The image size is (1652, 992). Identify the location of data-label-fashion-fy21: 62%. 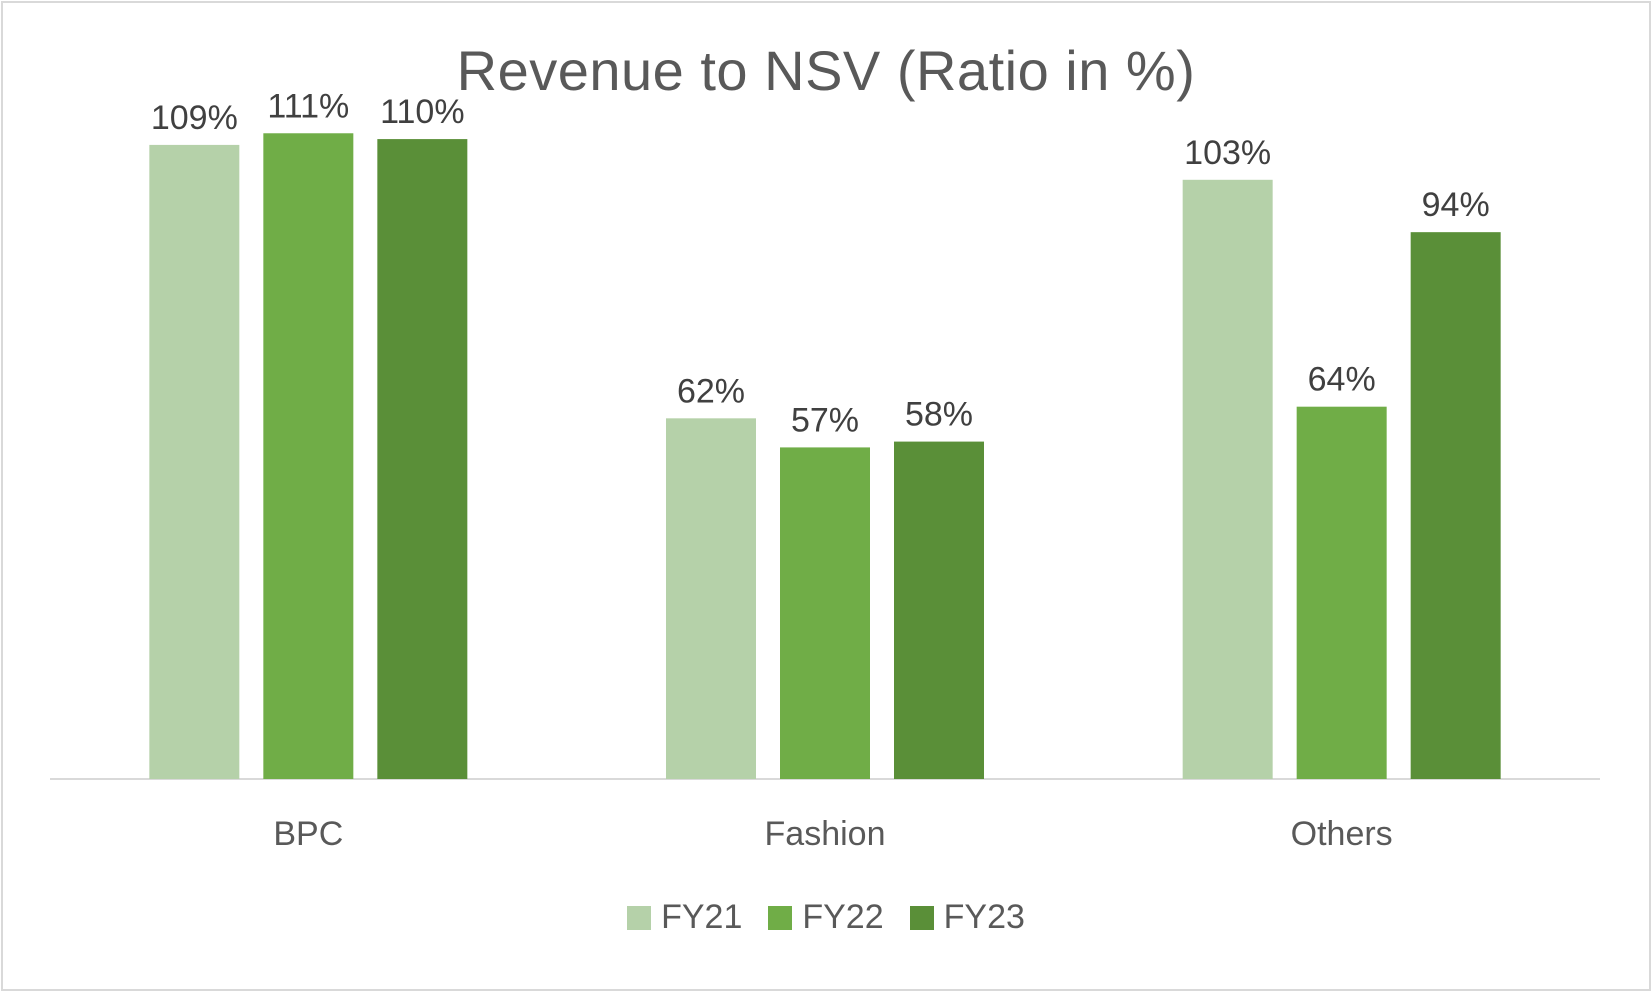
(711, 391).